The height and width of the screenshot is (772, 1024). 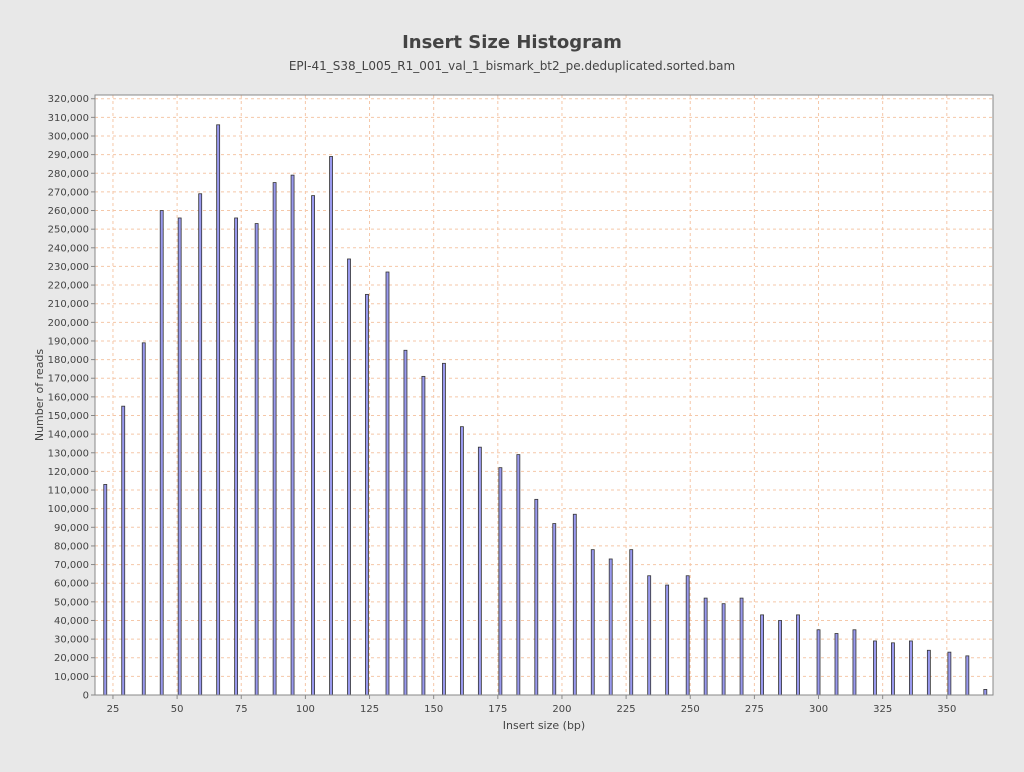 I want to click on y-tick-label: 210,000, so click(x=68, y=304).